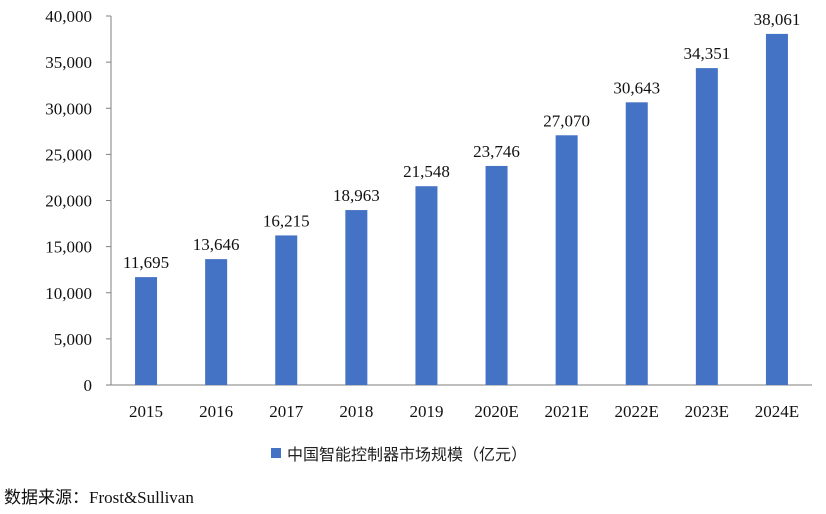  I want to click on data-label-2021E: 27,070, so click(566, 120).